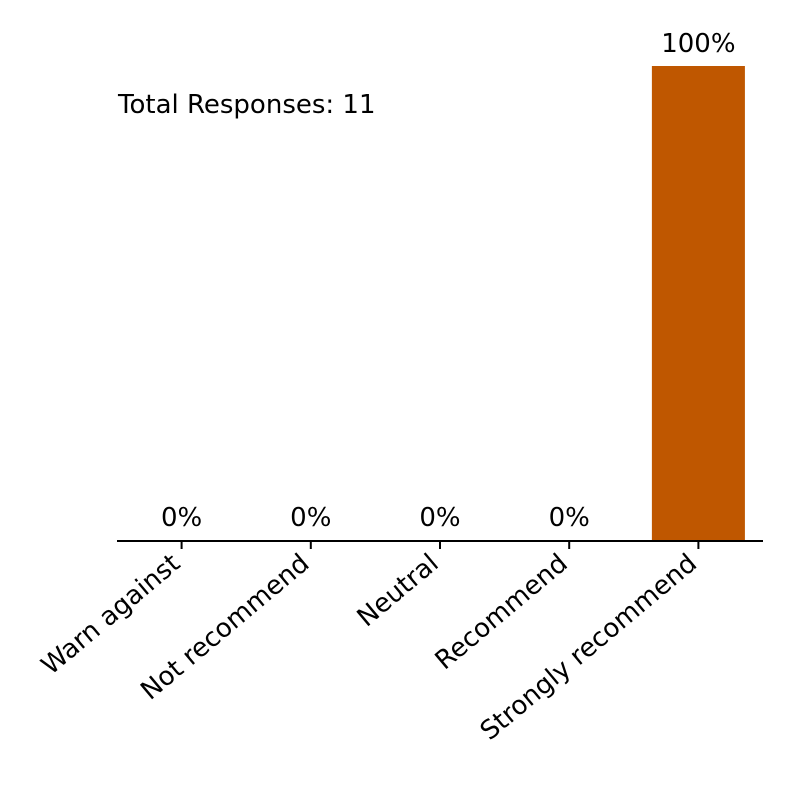 Image resolution: width=800 pixels, height=800 pixels. What do you see at coordinates (440, 545) in the screenshot?
I see `ticks-layer` at bounding box center [440, 545].